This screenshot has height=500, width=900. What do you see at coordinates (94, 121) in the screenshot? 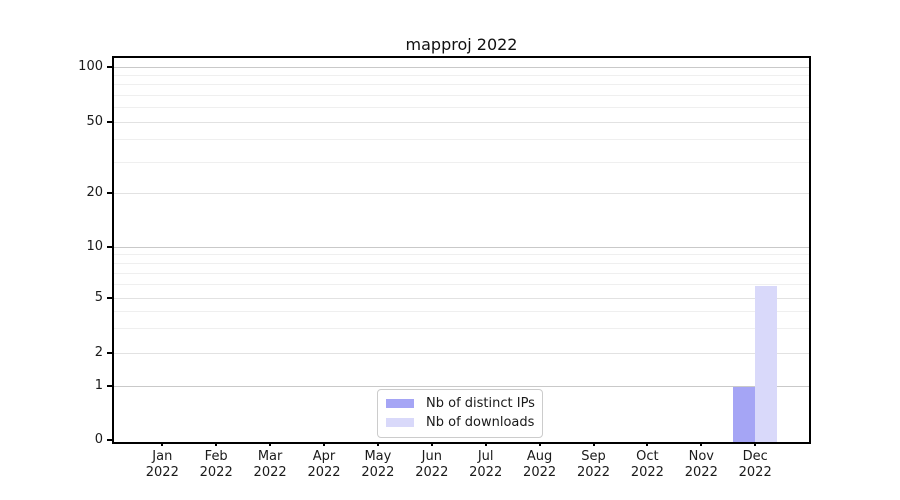
I see `y-tick-label: 50` at bounding box center [94, 121].